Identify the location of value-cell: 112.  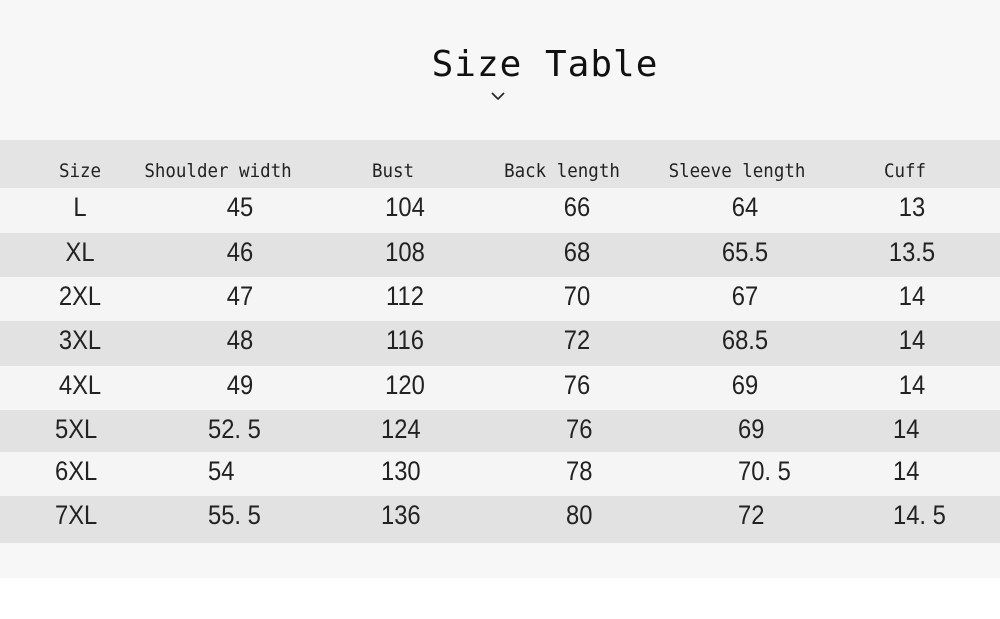
(405, 296).